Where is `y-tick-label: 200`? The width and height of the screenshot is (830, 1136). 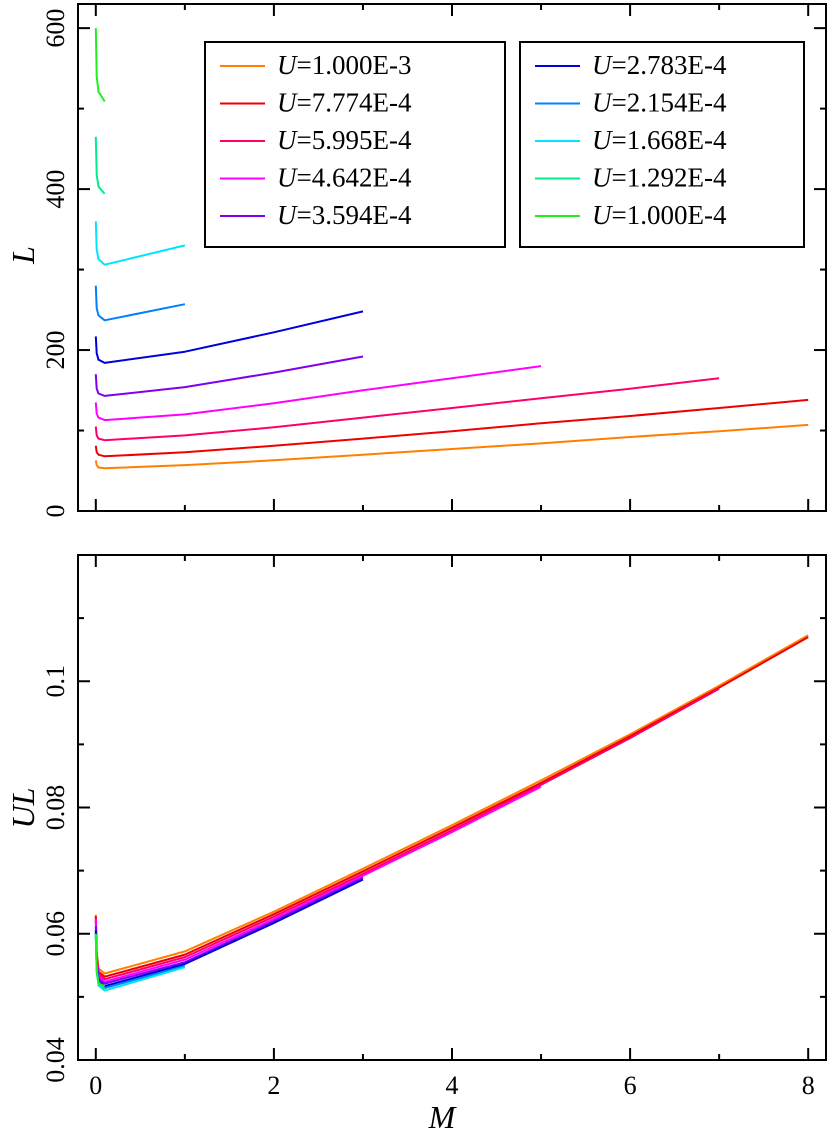 y-tick-label: 200 is located at coordinates (55, 350).